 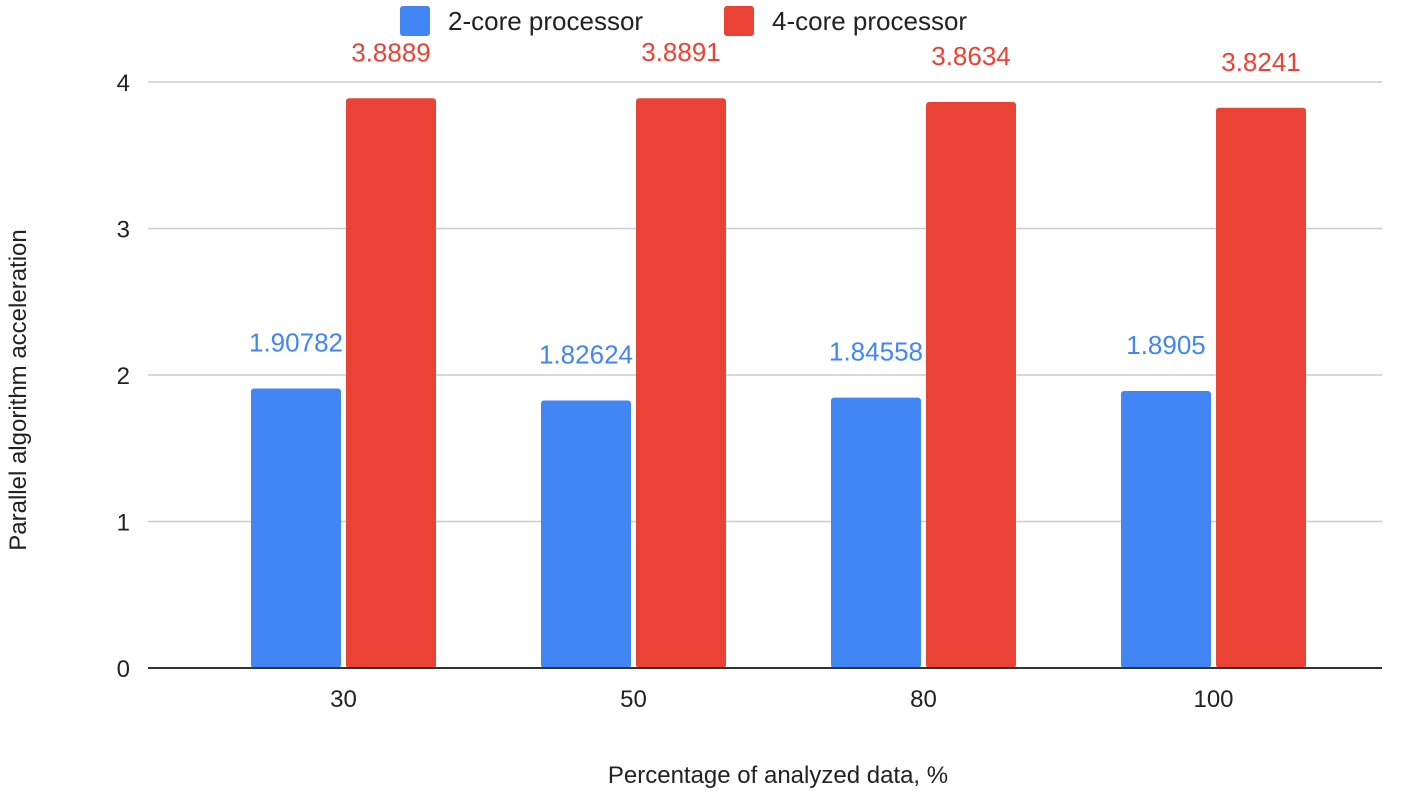 I want to click on y-tick-label: 1, so click(x=123, y=523).